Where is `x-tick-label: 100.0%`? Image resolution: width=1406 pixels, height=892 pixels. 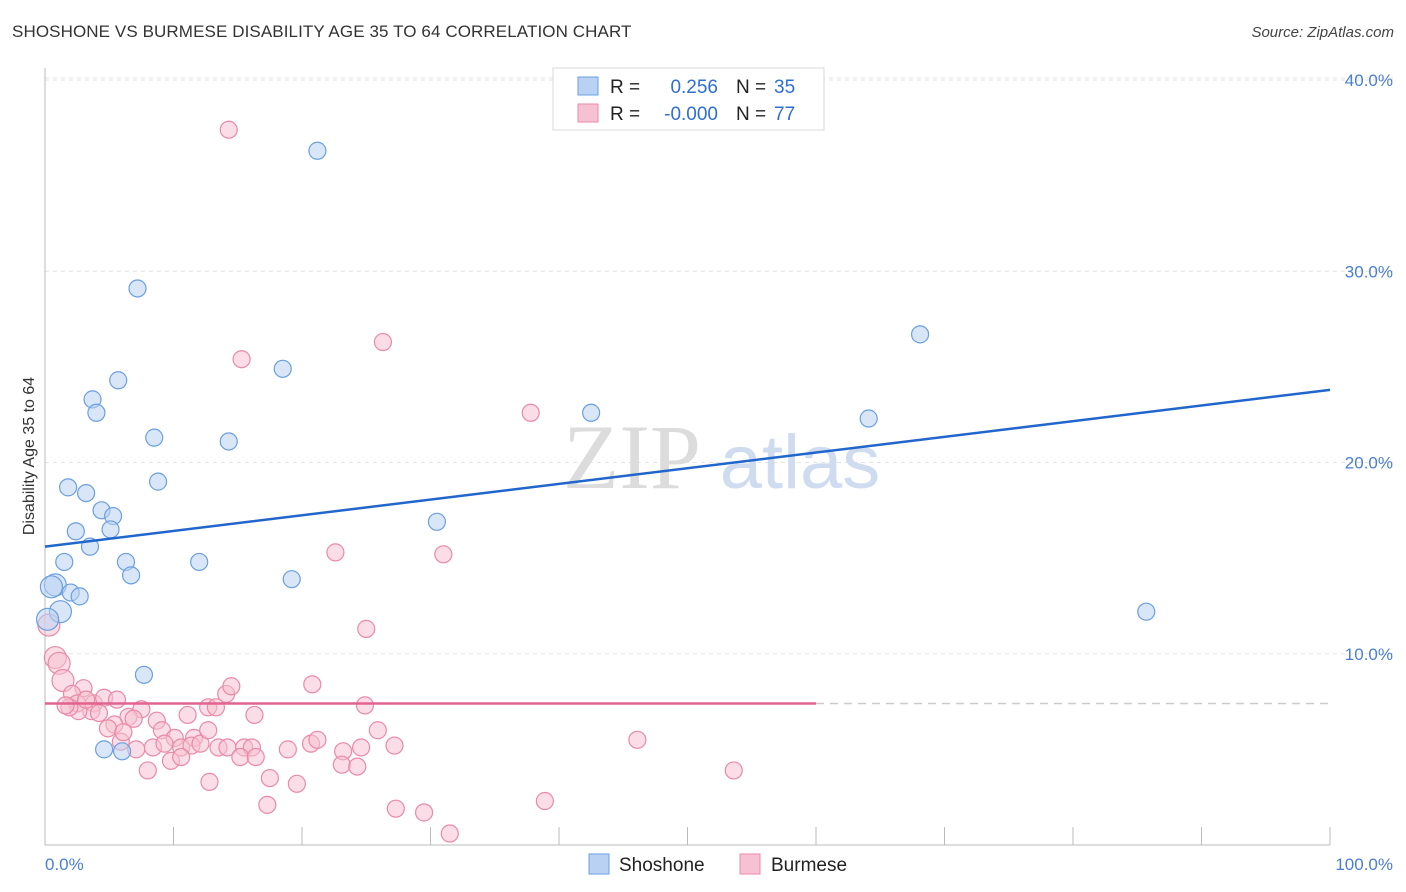
x-tick-label: 100.0% is located at coordinates (1364, 864).